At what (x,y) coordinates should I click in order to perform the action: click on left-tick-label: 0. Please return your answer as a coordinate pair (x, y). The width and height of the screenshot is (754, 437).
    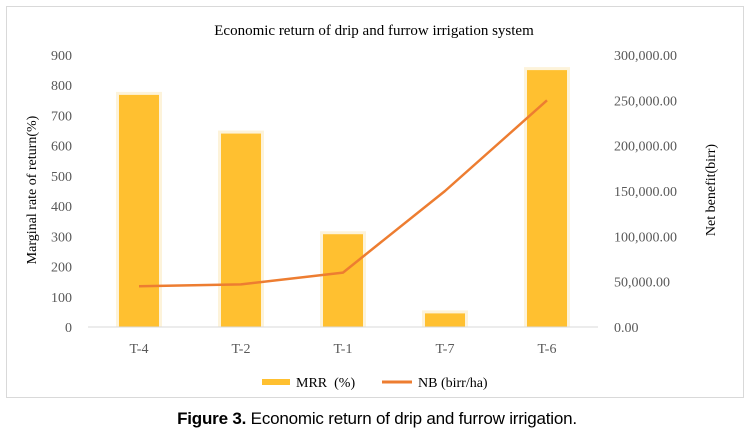
    Looking at the image, I should click on (68, 328).